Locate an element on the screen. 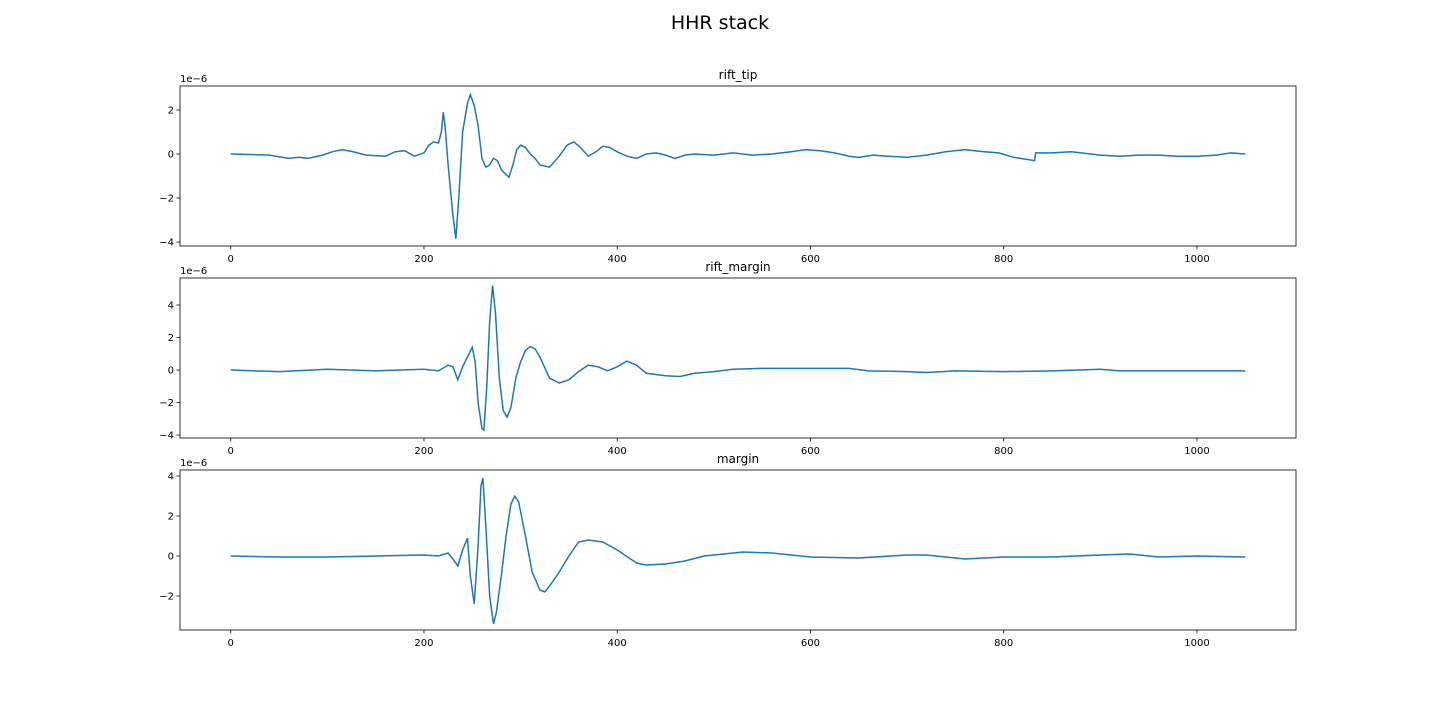  subplot-title: rift_margin is located at coordinates (737, 267).